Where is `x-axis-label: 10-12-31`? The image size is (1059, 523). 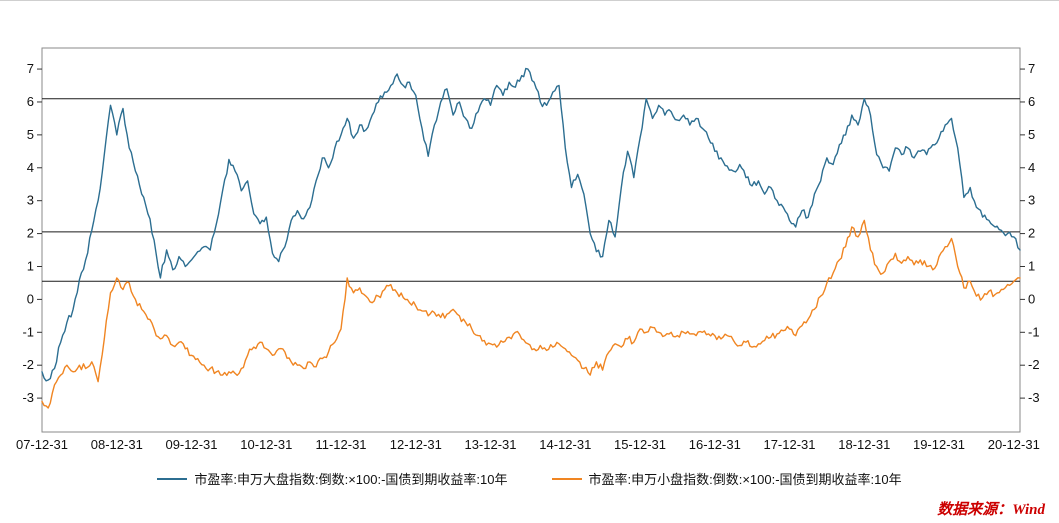
x-axis-label: 10-12-31 is located at coordinates (266, 444).